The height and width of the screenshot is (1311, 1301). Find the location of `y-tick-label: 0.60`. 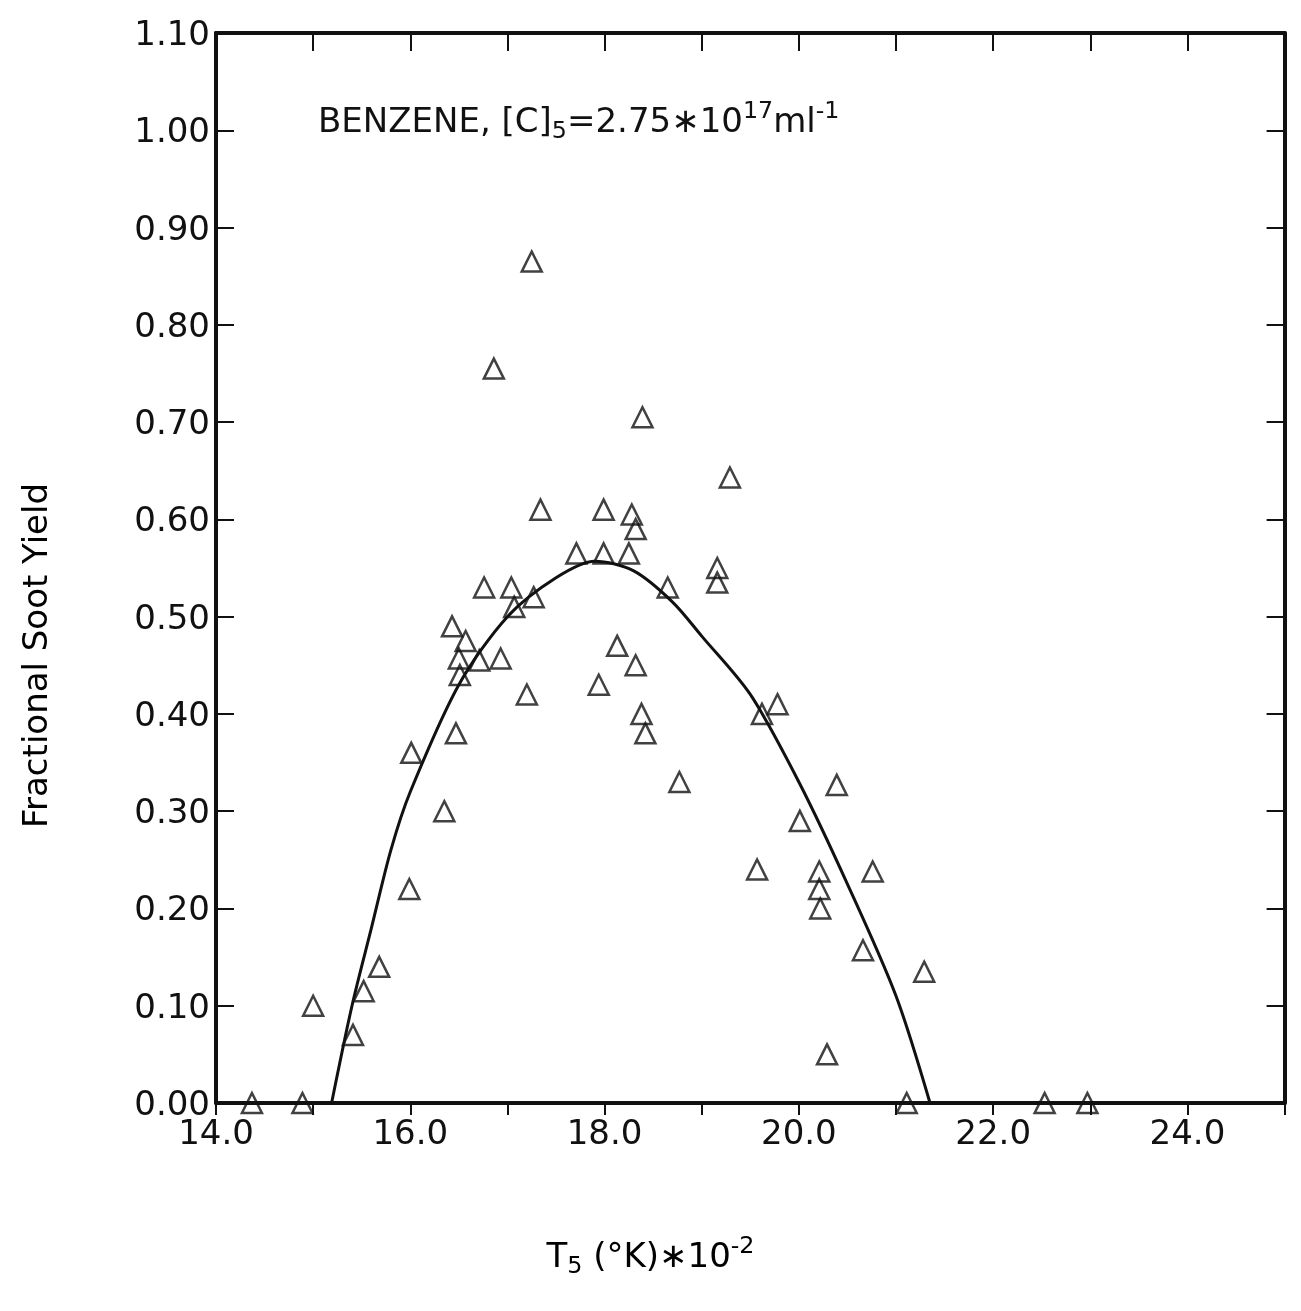

y-tick-label: 0.60 is located at coordinates (172, 519).